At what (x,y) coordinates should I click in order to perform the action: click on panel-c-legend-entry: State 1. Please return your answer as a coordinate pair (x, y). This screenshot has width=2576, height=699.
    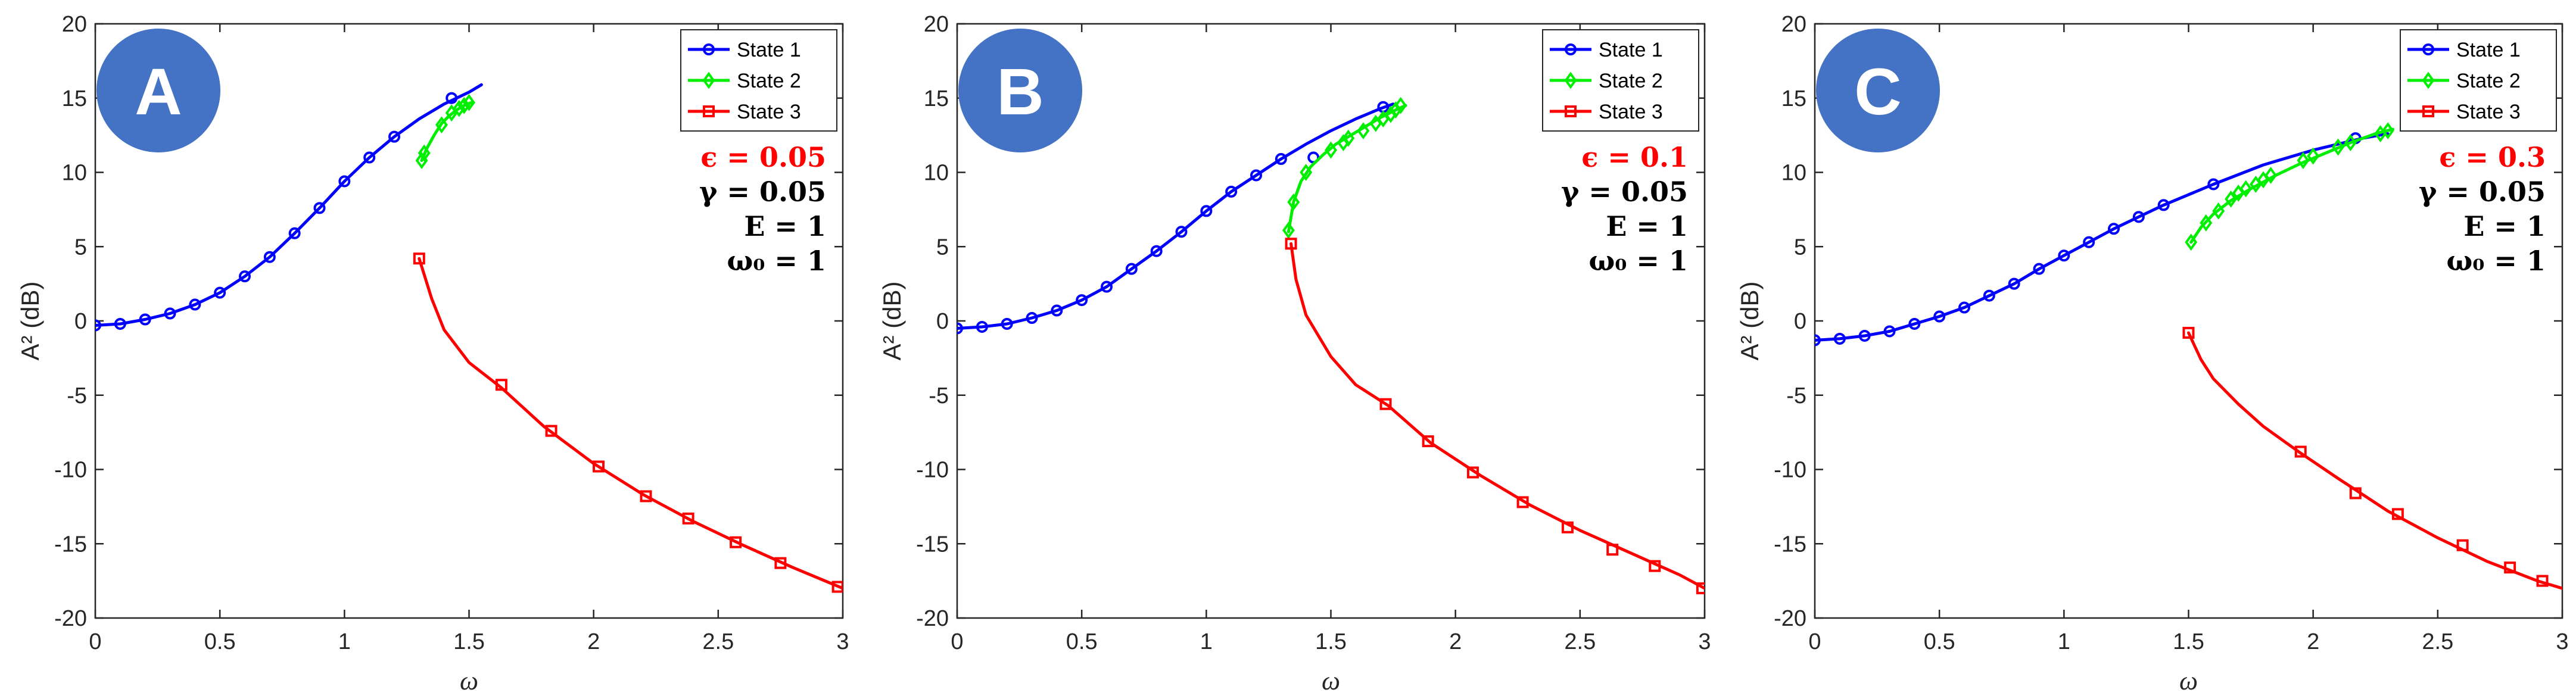
    Looking at the image, I should click on (2488, 50).